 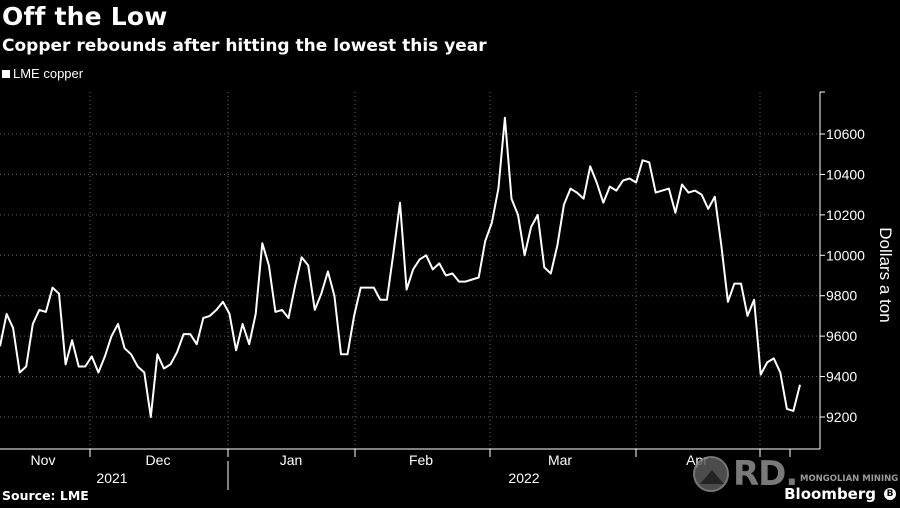 I want to click on x-year-label: 2022, so click(x=523, y=478).